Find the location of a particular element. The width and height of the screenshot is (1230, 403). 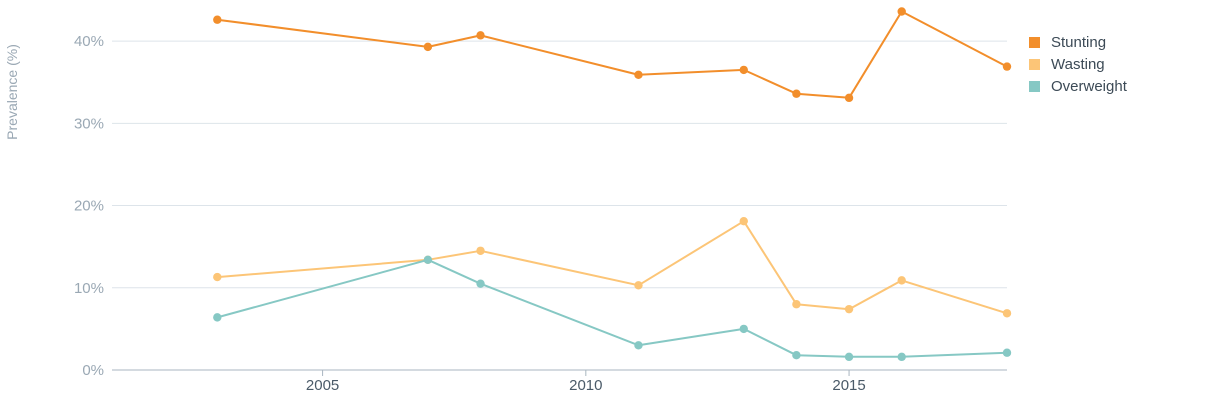

x-tick-label: 2005 is located at coordinates (322, 385).